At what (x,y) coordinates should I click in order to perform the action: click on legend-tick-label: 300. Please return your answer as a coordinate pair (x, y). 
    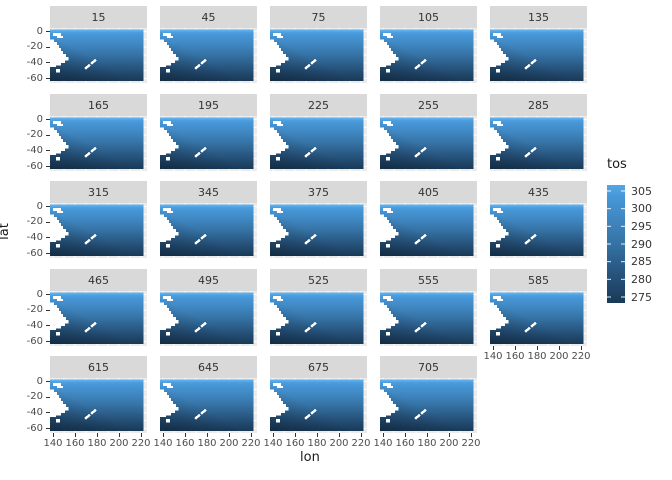
    Looking at the image, I should click on (641, 209).